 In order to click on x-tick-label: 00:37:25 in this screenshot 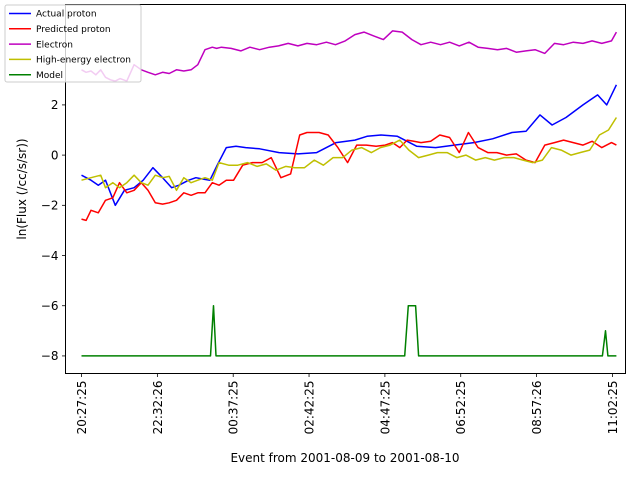, I will do `click(234, 408)`.